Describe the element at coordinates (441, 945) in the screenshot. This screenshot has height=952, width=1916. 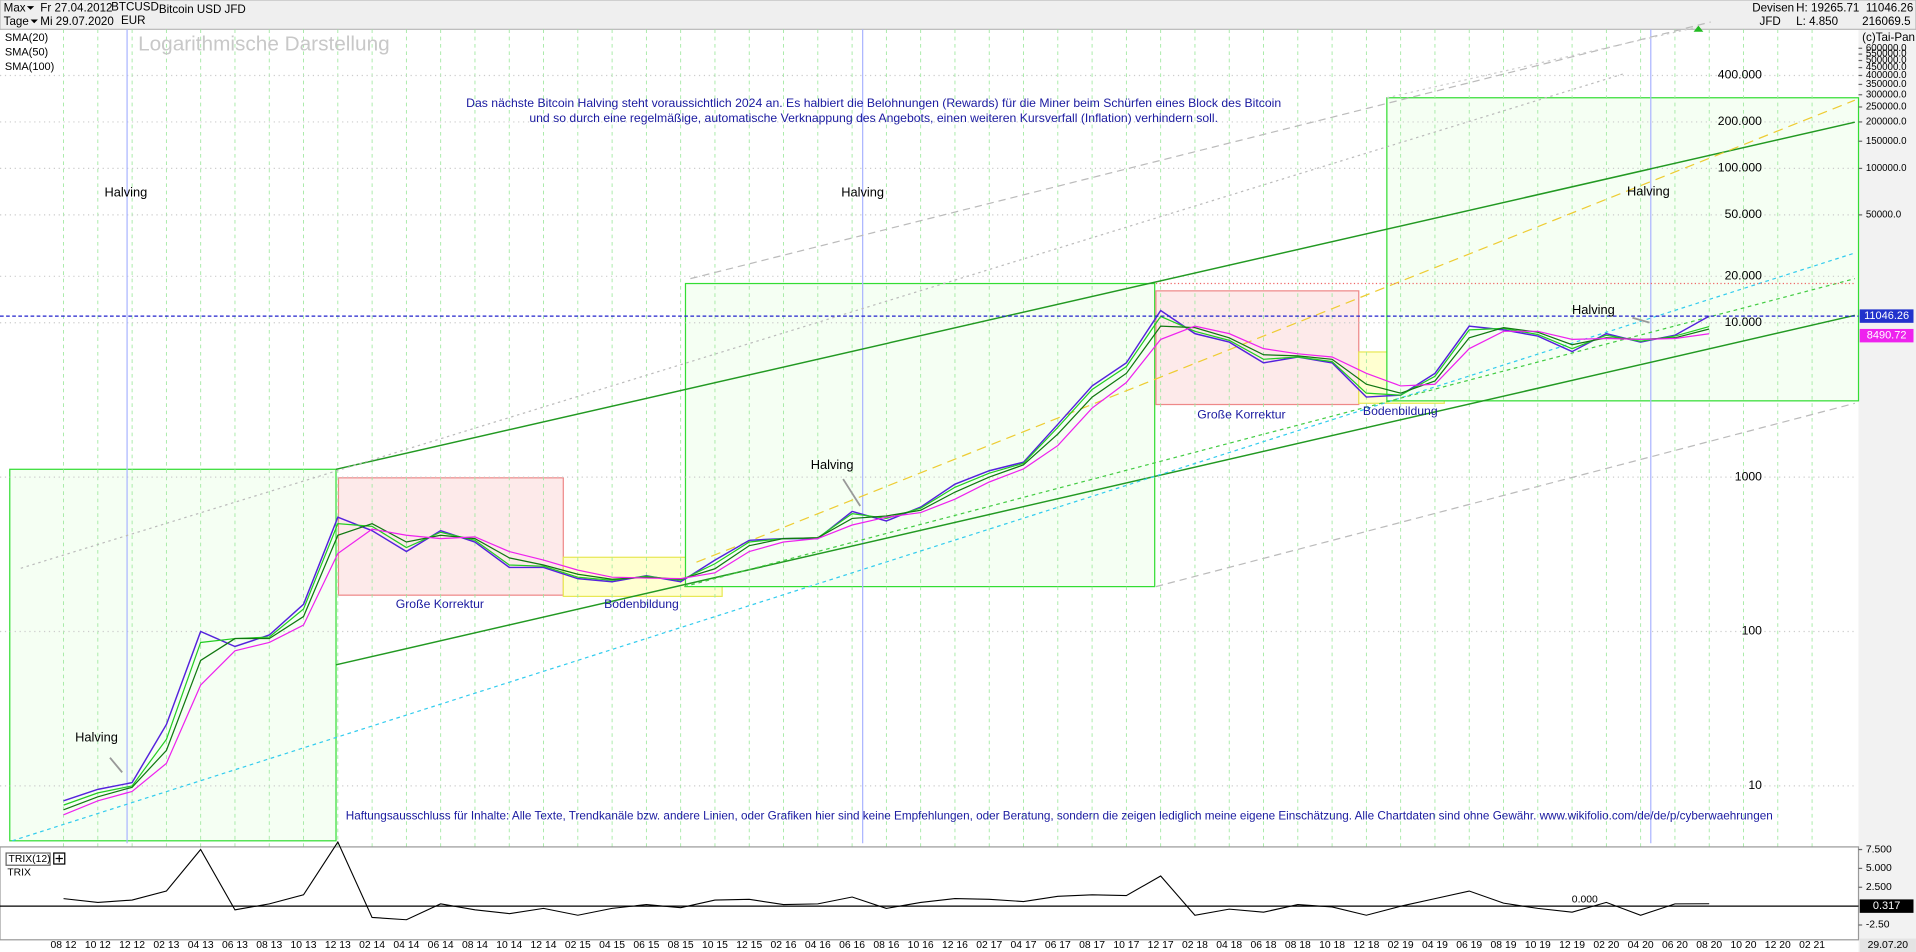
I see `x-tick-label: 06 14` at that location.